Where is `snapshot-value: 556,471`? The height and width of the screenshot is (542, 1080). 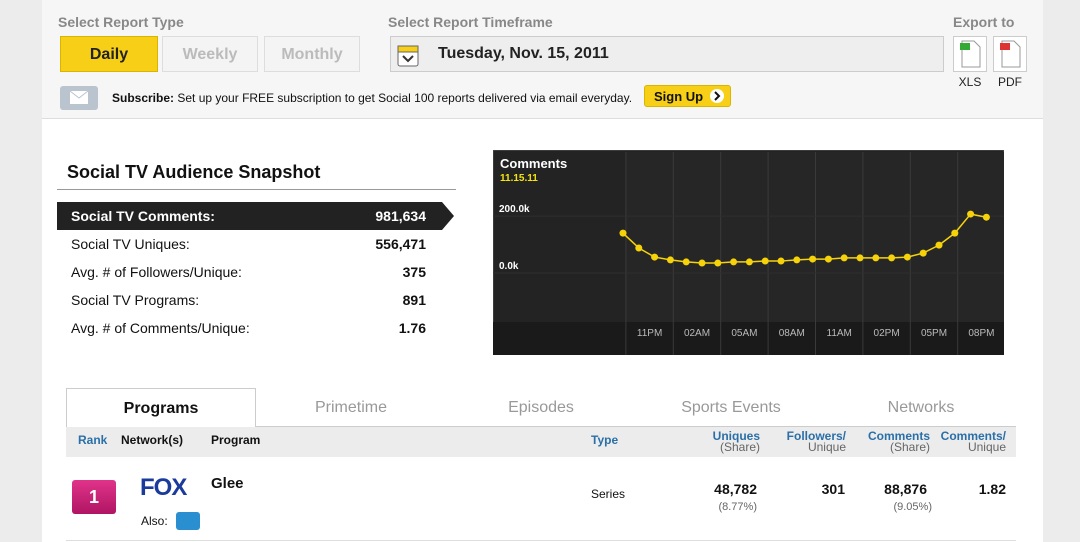
snapshot-value: 556,471 is located at coordinates (400, 244).